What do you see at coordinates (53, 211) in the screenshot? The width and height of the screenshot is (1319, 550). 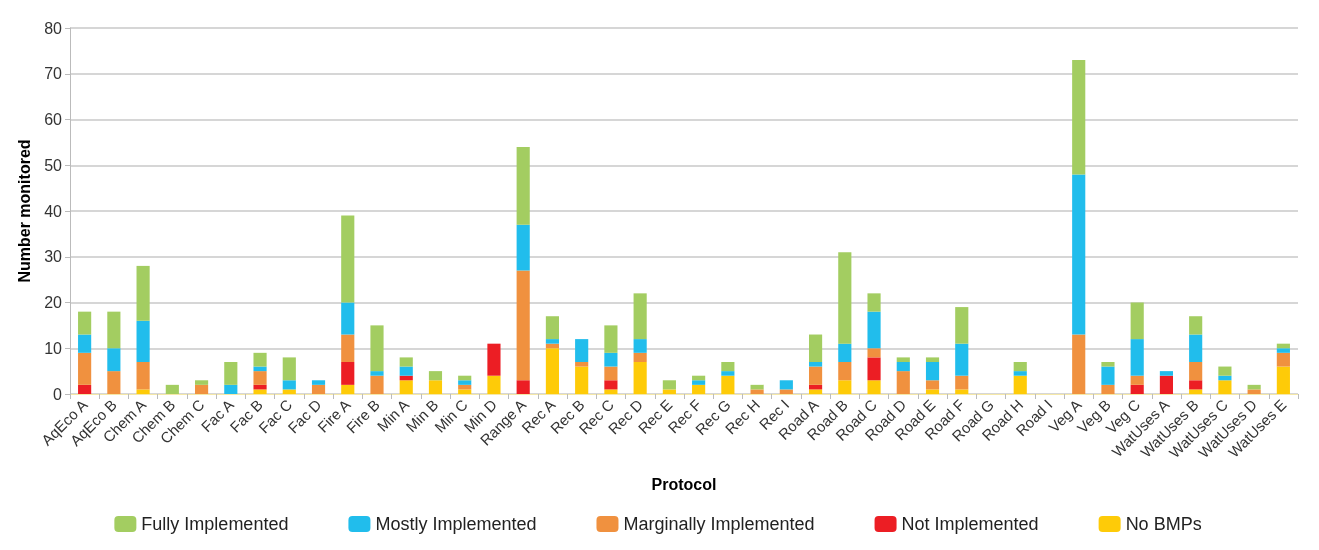 I see `y-tick-label: 40` at bounding box center [53, 211].